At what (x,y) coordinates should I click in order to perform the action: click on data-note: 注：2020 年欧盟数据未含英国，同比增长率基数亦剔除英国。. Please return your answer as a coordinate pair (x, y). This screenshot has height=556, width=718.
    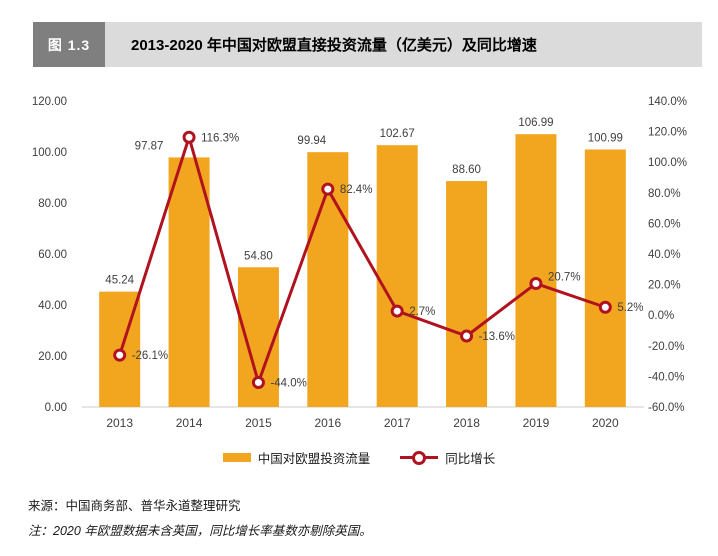
    Looking at the image, I should click on (200, 531).